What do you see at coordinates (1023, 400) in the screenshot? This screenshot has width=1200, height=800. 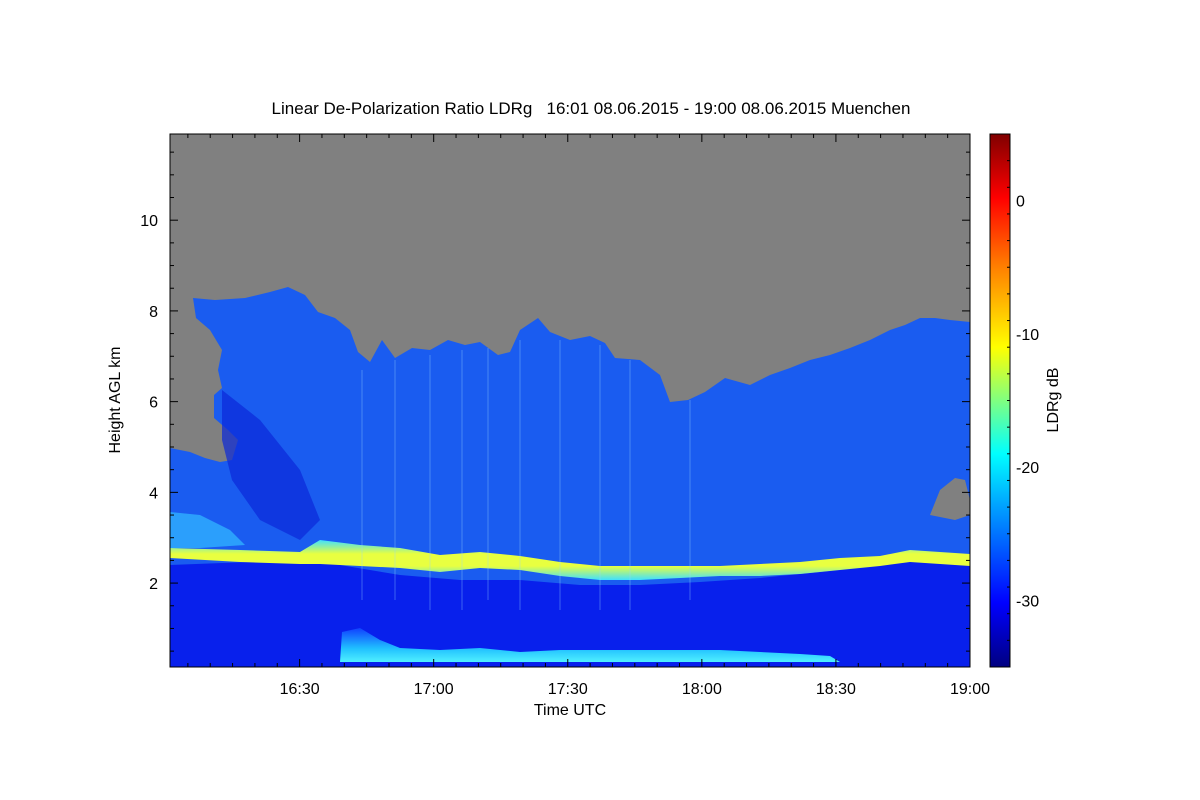 I see `colorbar-ticks: -30 -20 -10 0` at bounding box center [1023, 400].